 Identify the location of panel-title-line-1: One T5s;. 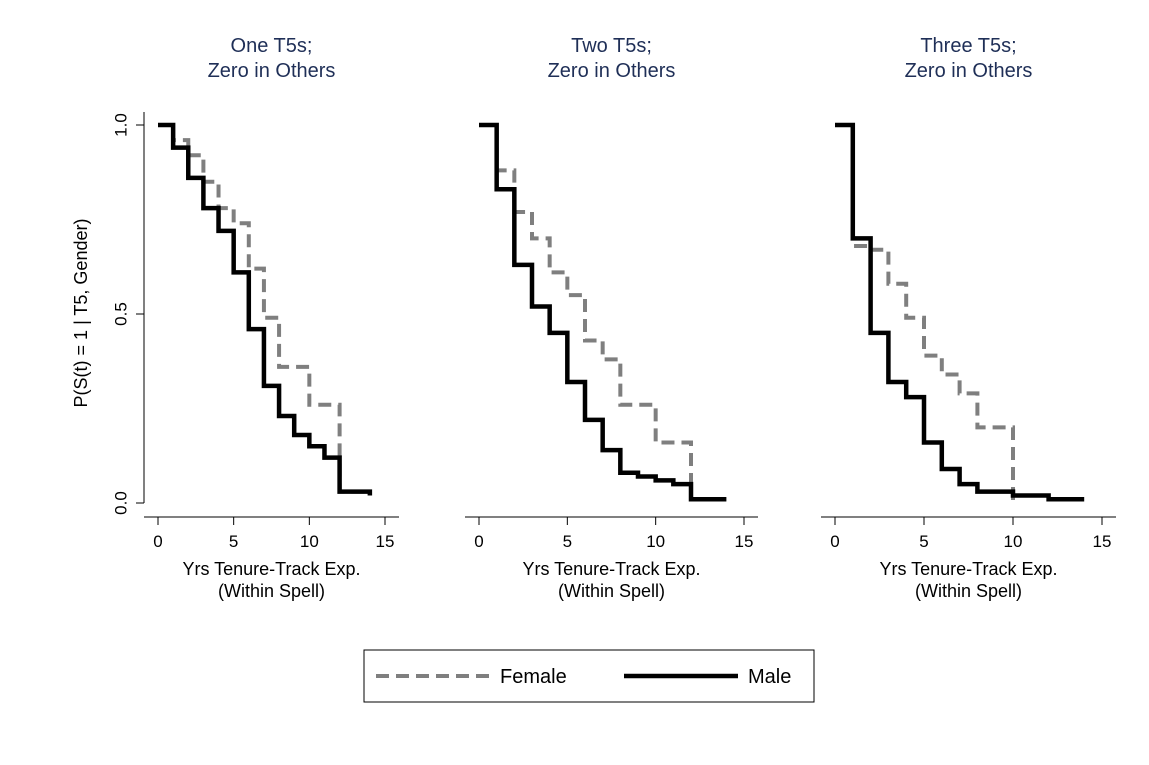
(272, 46).